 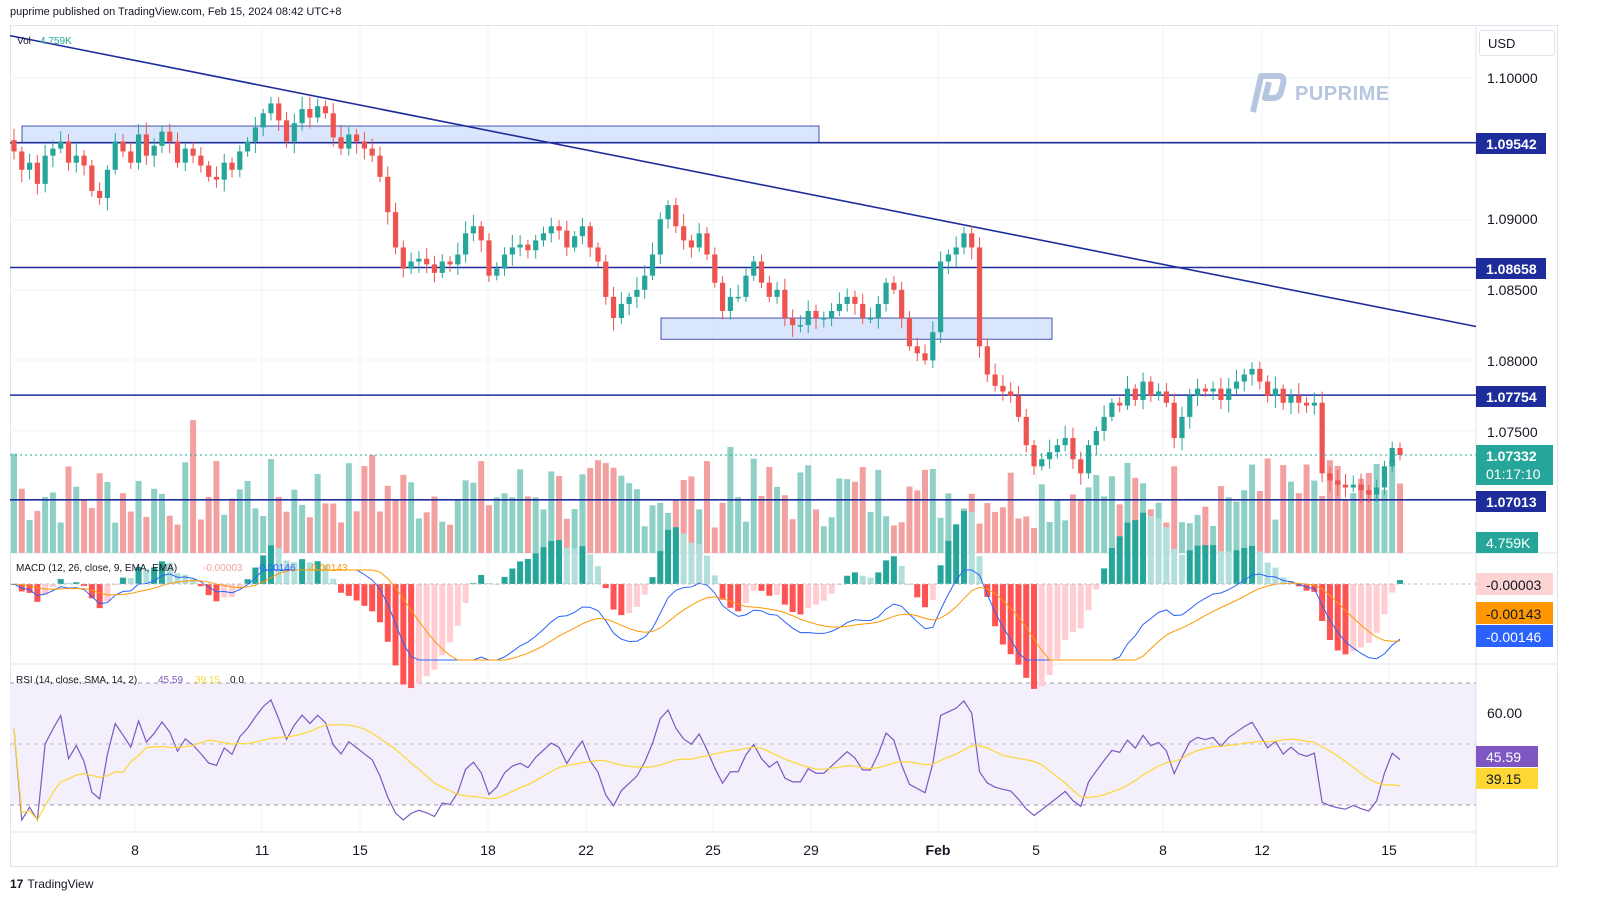 What do you see at coordinates (1511, 144) in the screenshot?
I see `svg-text: 1.09542` at bounding box center [1511, 144].